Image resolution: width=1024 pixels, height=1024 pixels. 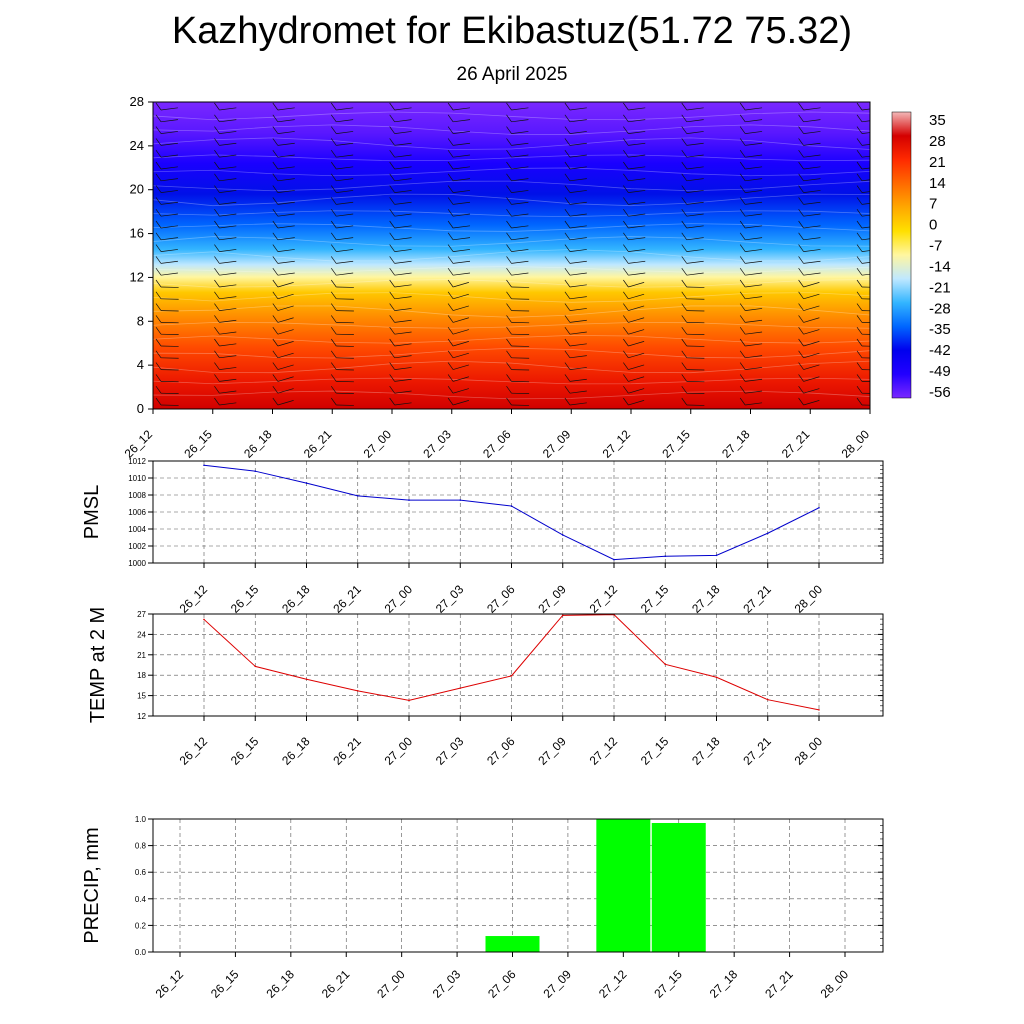 What do you see at coordinates (141, 716) in the screenshot?
I see `y-tick-label: 12` at bounding box center [141, 716].